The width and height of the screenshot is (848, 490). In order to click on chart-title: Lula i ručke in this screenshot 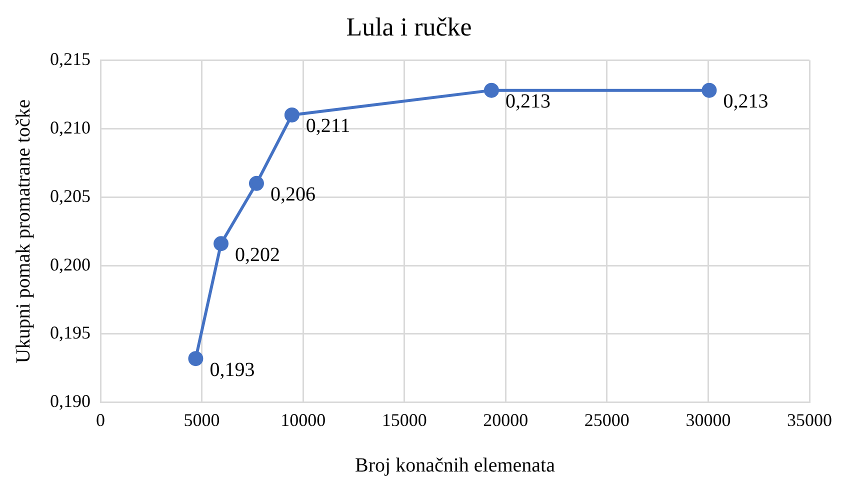, I will do `click(409, 27)`.